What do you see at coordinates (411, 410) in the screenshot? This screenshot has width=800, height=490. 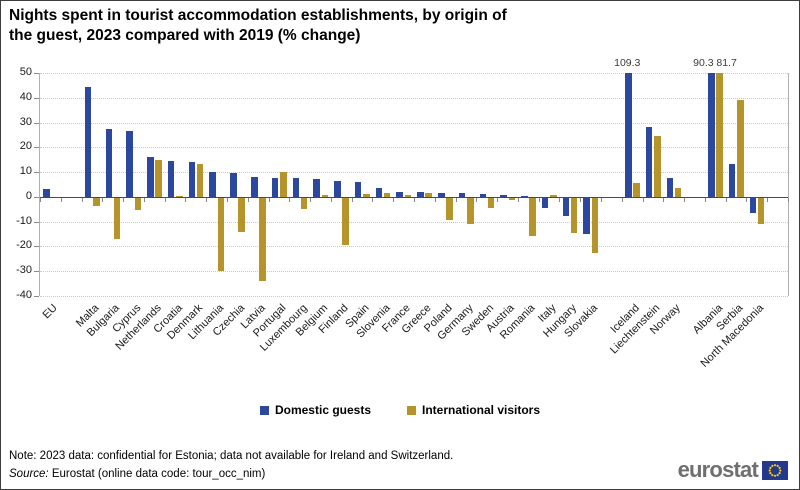 I see `legend-swatch-international-icon` at bounding box center [411, 410].